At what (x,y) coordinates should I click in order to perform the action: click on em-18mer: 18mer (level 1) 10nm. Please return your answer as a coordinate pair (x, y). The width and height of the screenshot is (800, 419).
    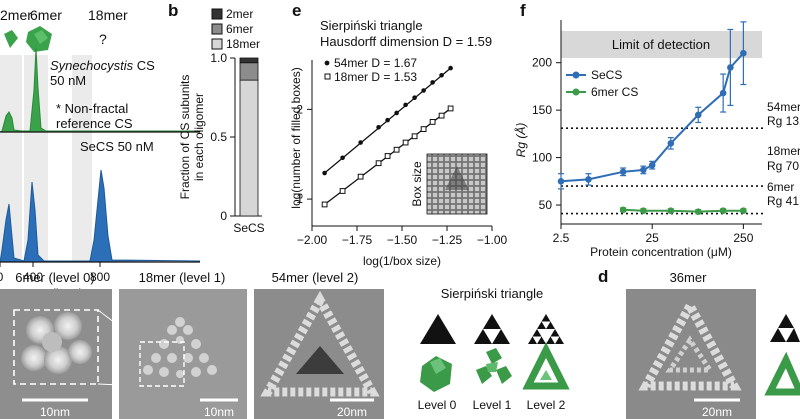
    Looking at the image, I should click on (183, 344).